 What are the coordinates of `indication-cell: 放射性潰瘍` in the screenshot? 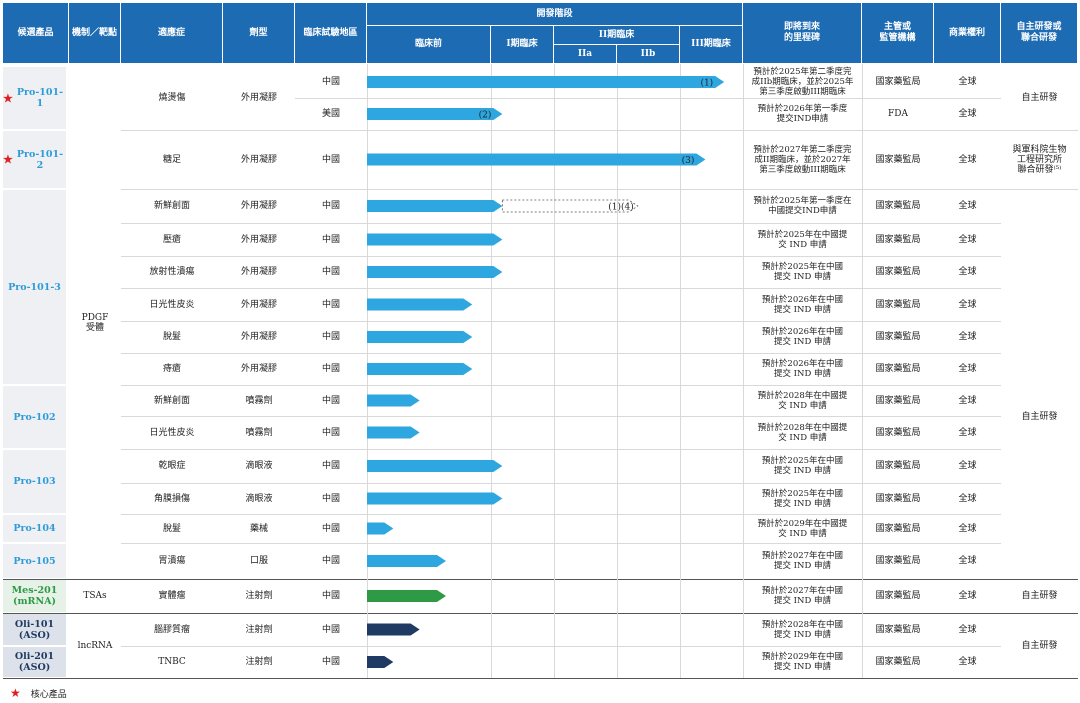 It's located at (172, 272).